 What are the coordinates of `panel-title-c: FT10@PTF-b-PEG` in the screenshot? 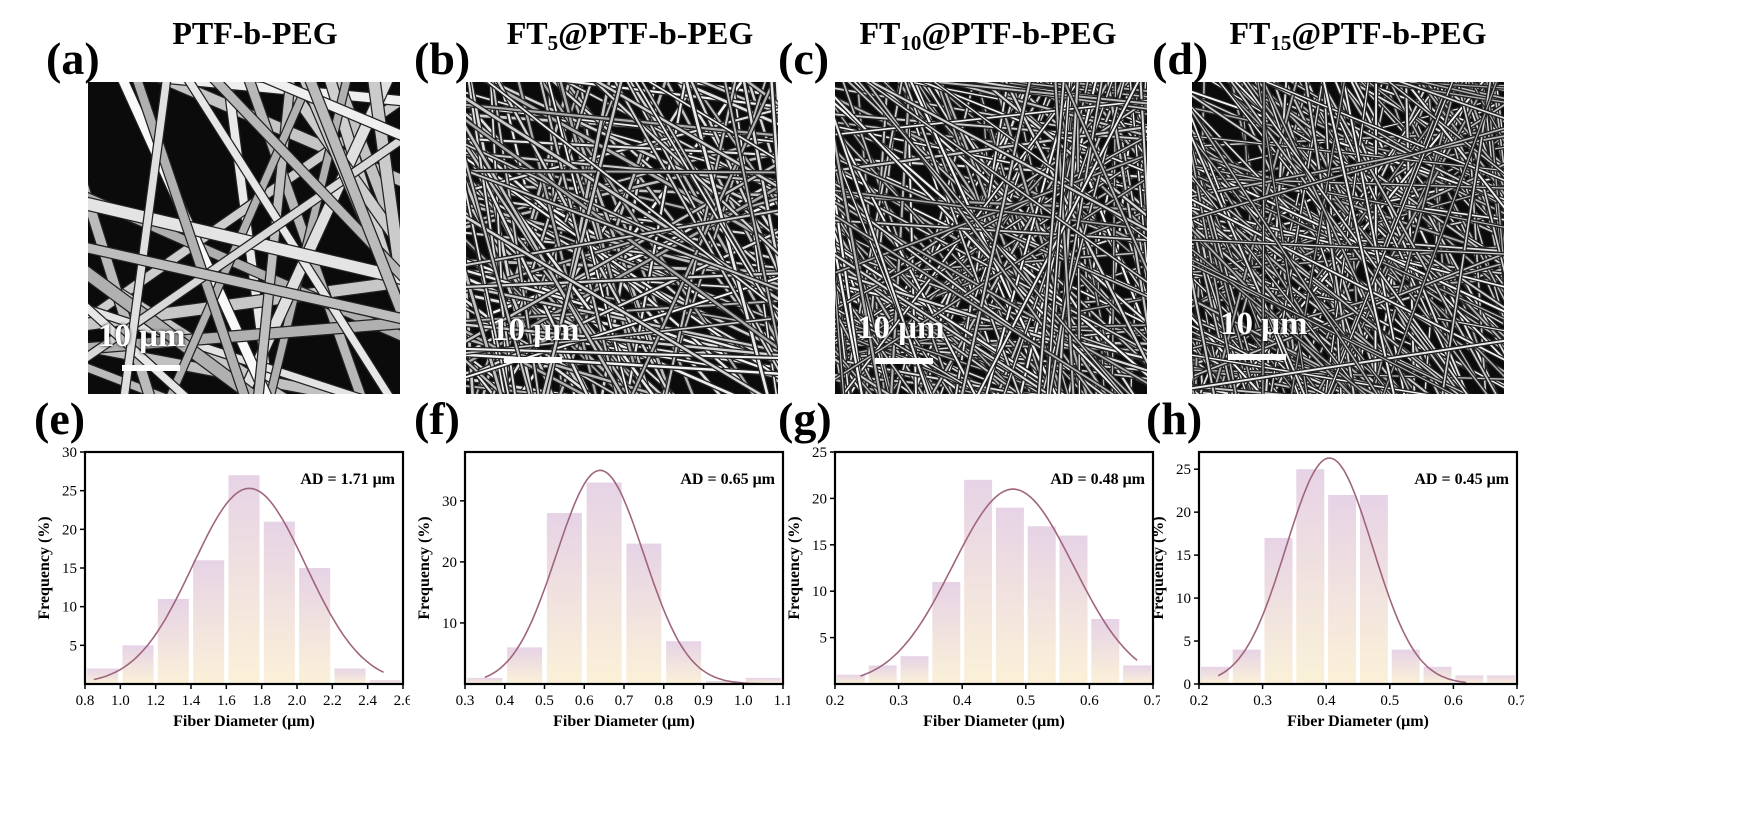 It's located at (988, 35).